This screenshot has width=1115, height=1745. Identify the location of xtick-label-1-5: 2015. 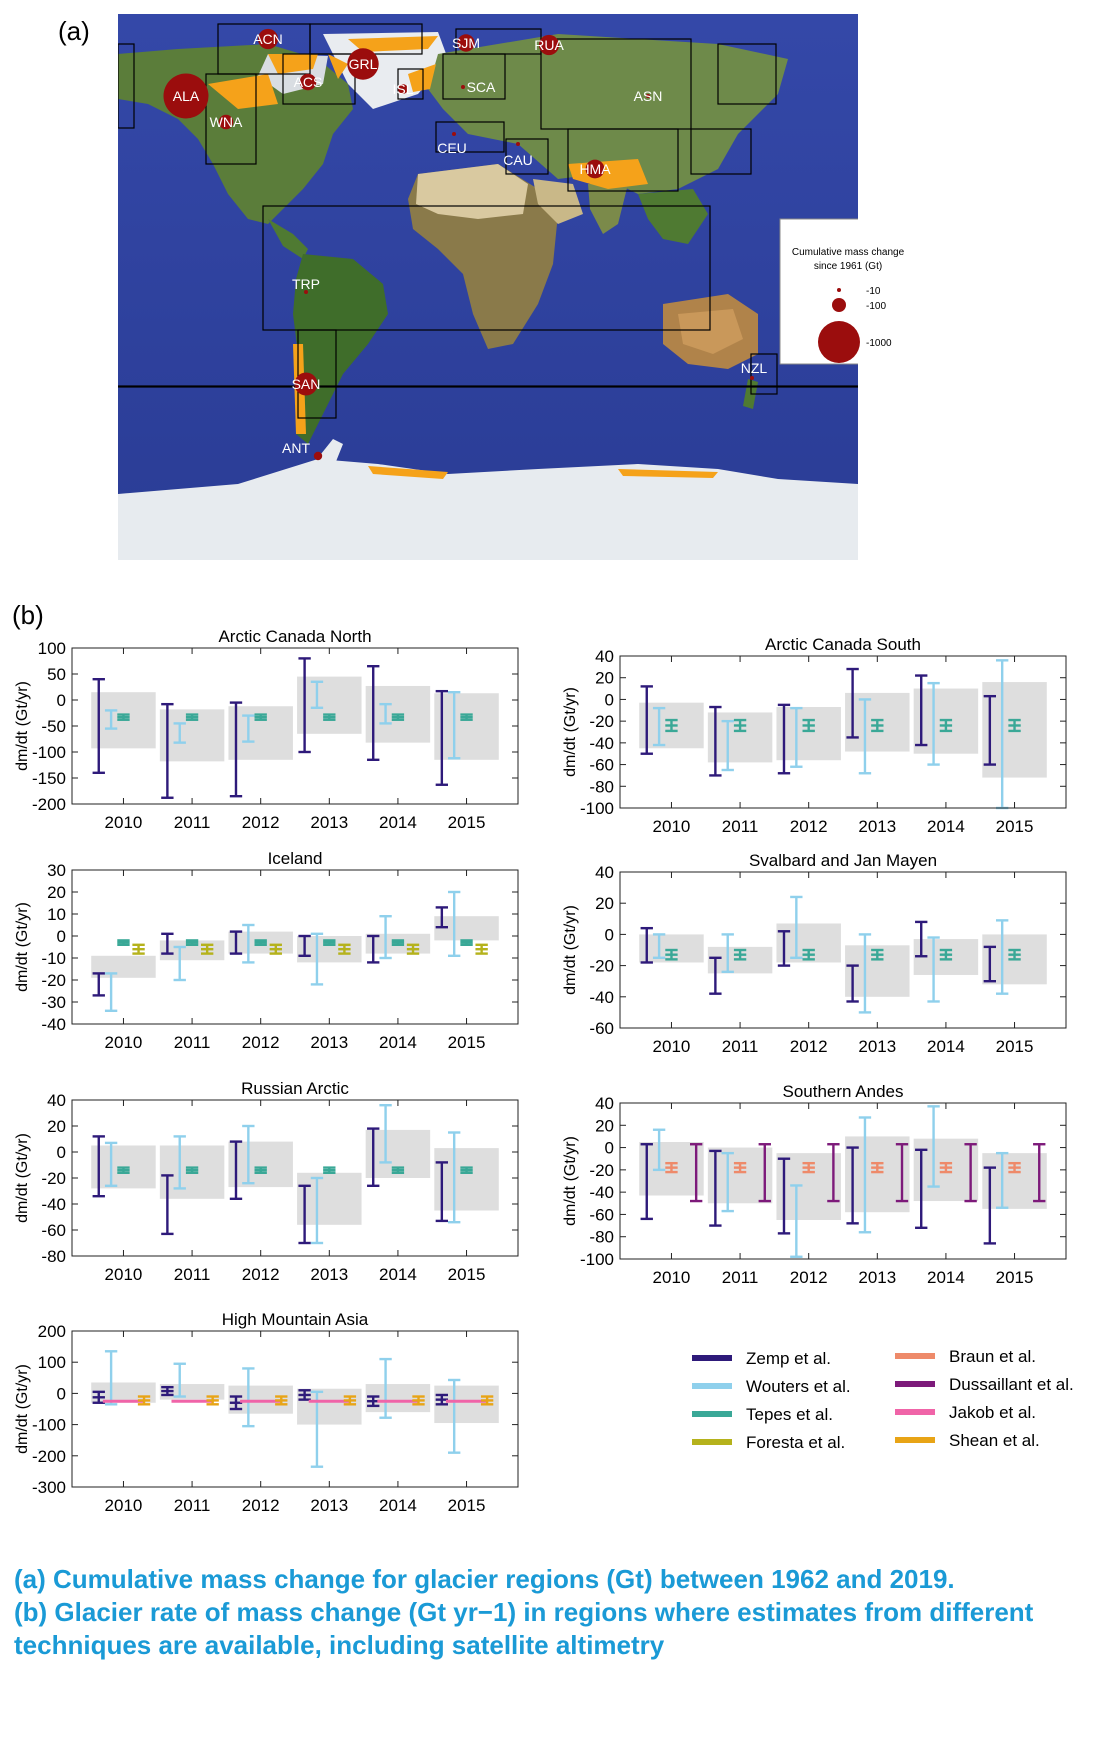
(1015, 826).